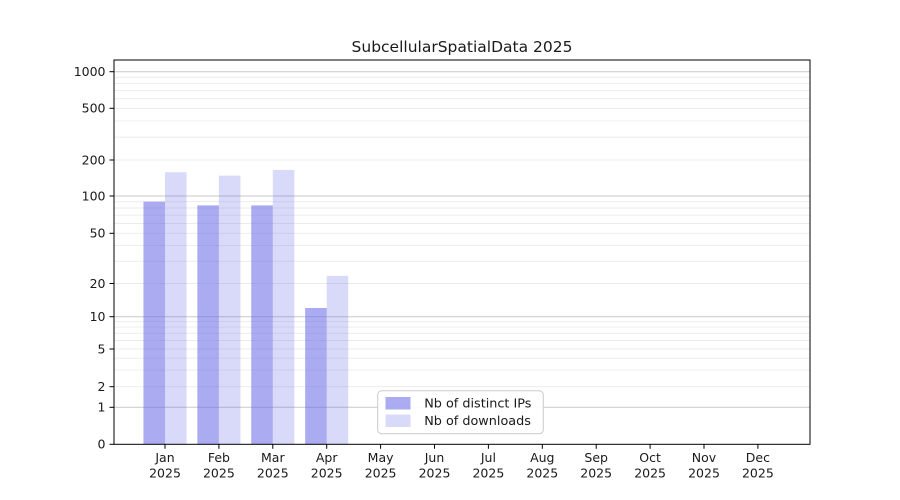 Image resolution: width=900 pixels, height=500 pixels. What do you see at coordinates (208, 325) in the screenshot?
I see `bar-nb-of-distinct-ips-feb` at bounding box center [208, 325].